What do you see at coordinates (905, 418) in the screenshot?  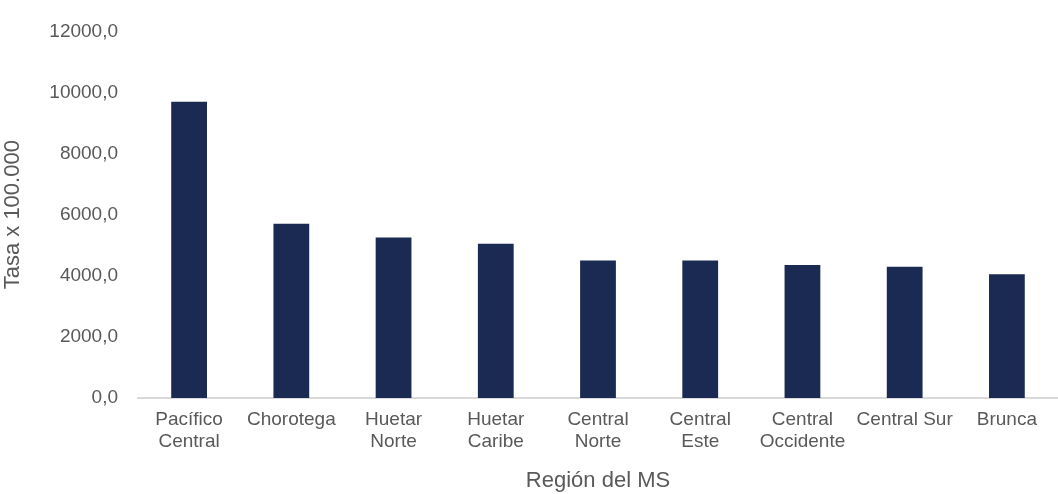 I see `x-tick-label: Central Sur` at bounding box center [905, 418].